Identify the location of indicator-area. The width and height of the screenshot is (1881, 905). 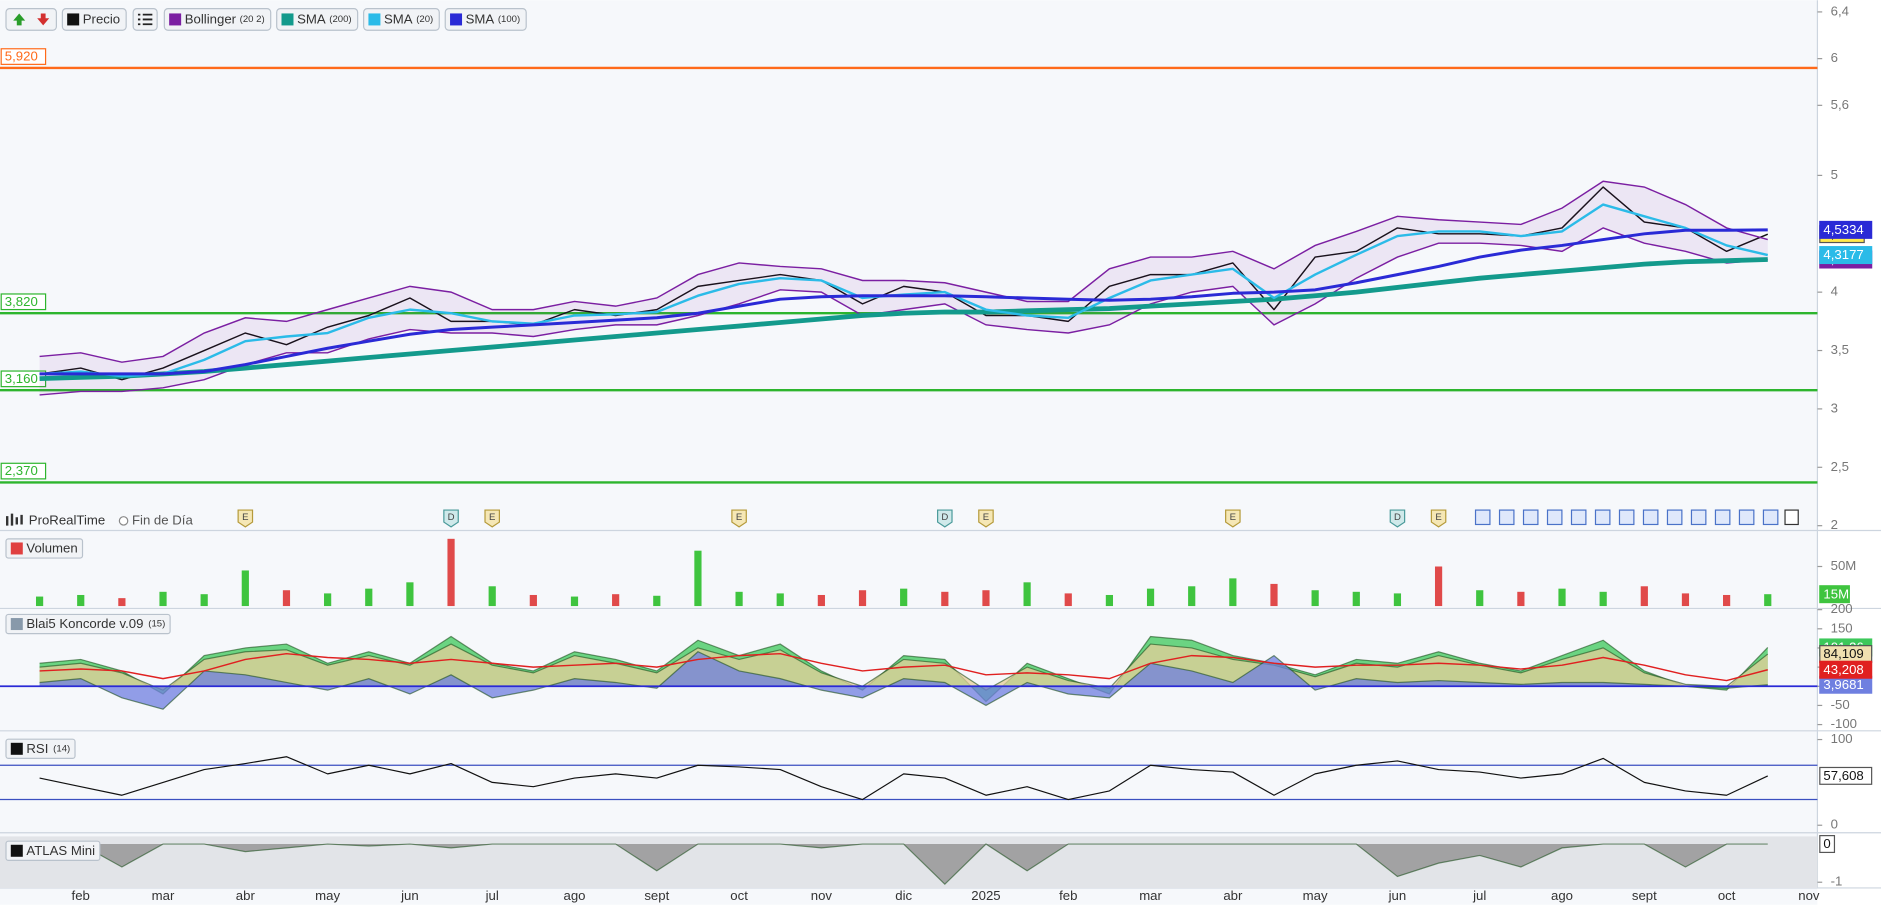
(903, 680).